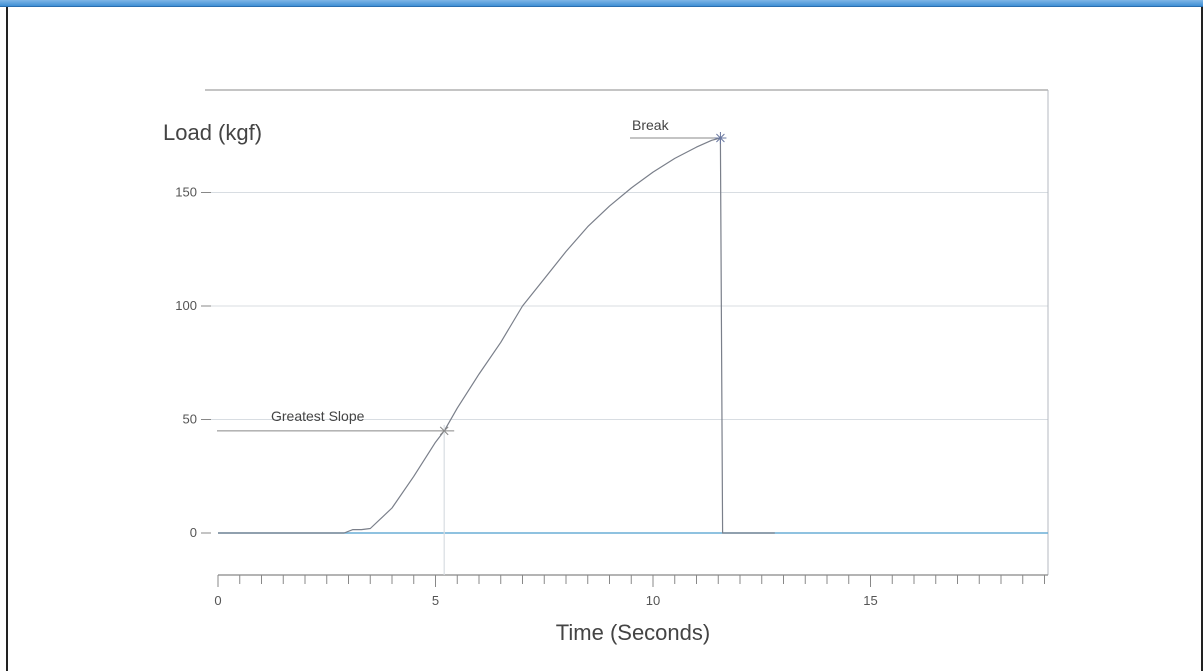  What do you see at coordinates (186, 305) in the screenshot?
I see `y-tick-label: 100` at bounding box center [186, 305].